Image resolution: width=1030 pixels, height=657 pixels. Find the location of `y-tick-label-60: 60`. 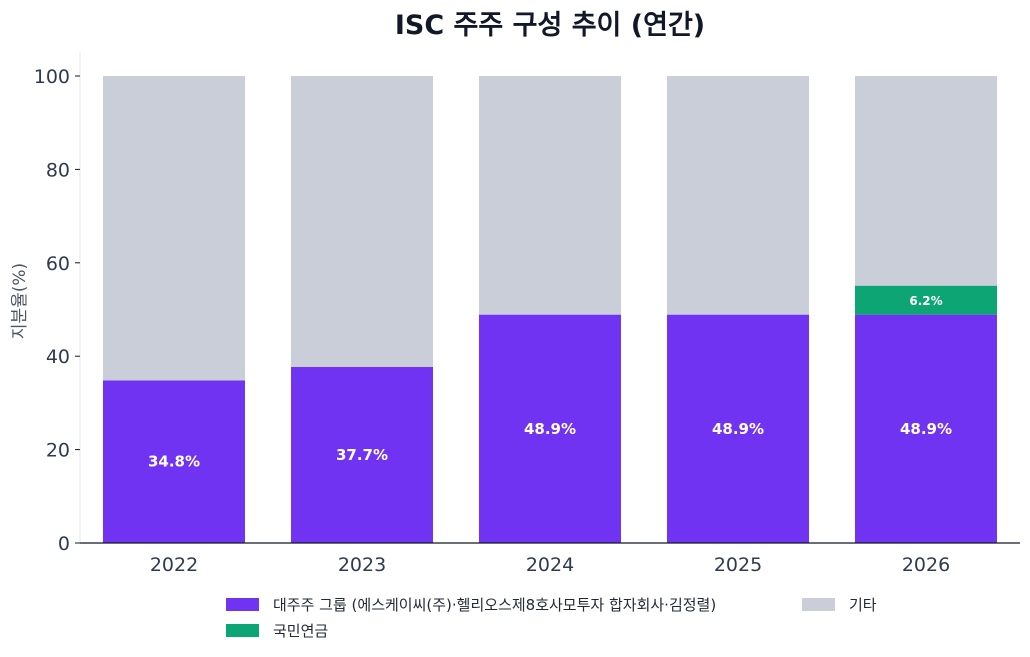

y-tick-label-60: 60 is located at coordinates (58, 264).